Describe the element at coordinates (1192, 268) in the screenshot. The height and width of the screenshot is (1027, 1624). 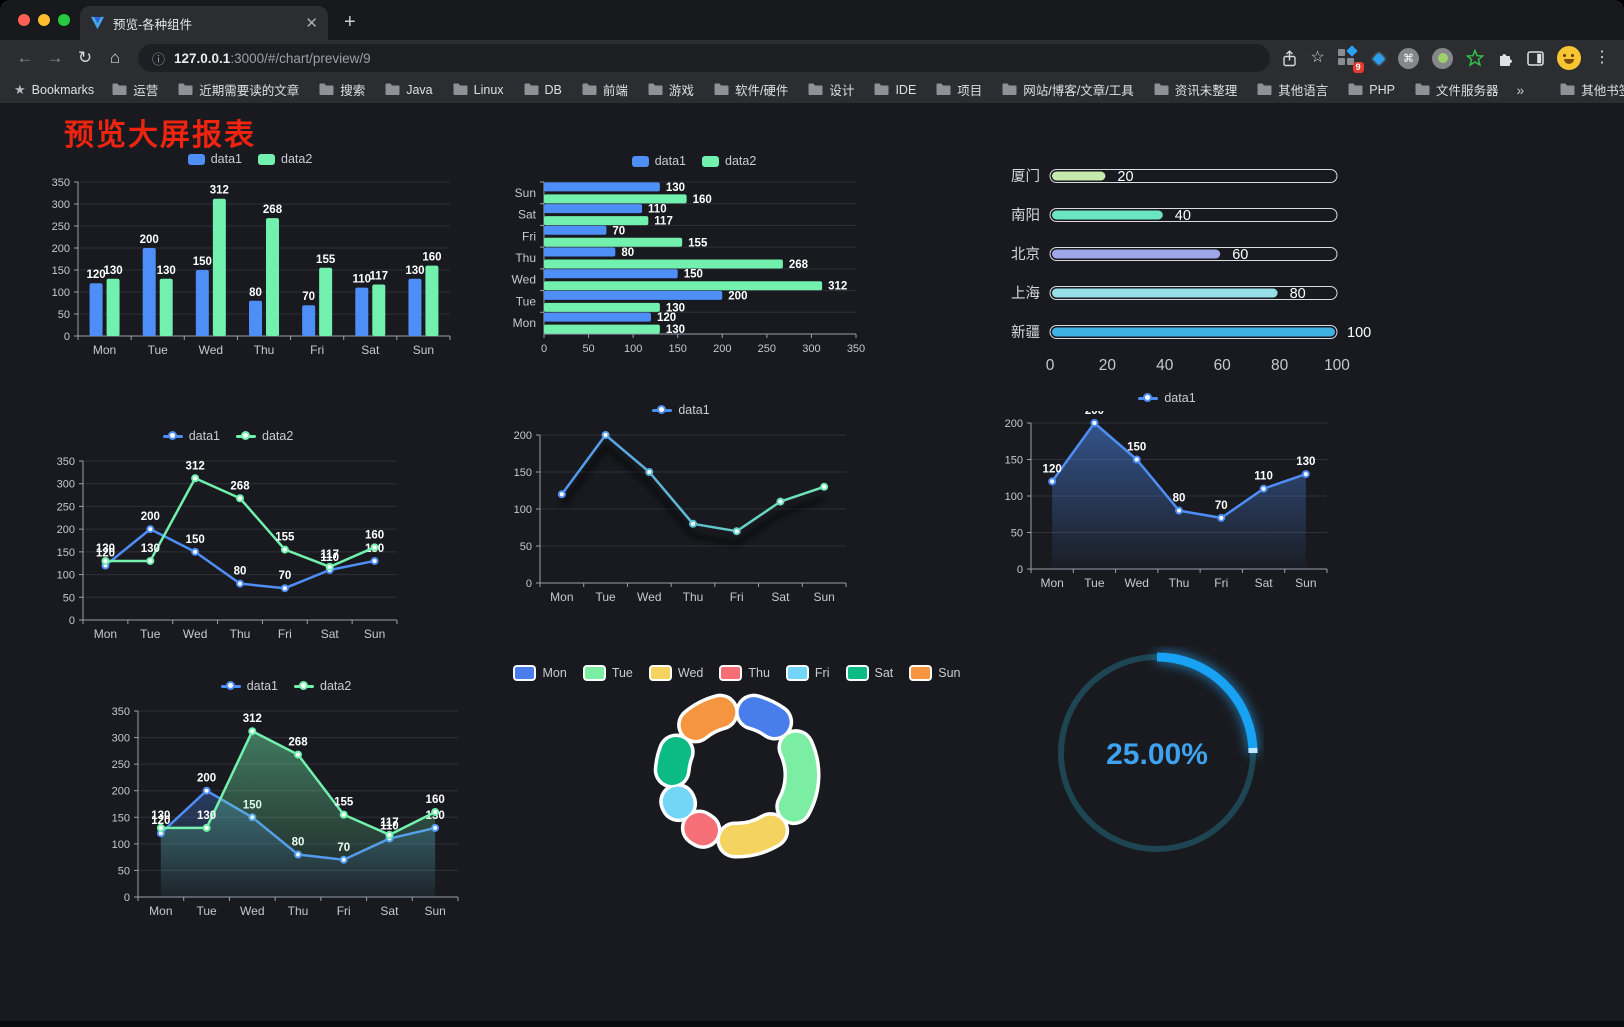
I see `chart-city-progress: 厦门 20 南阳 40 北京 60 上海 80 新疆 100 0 20 40 60 80 100` at that location.